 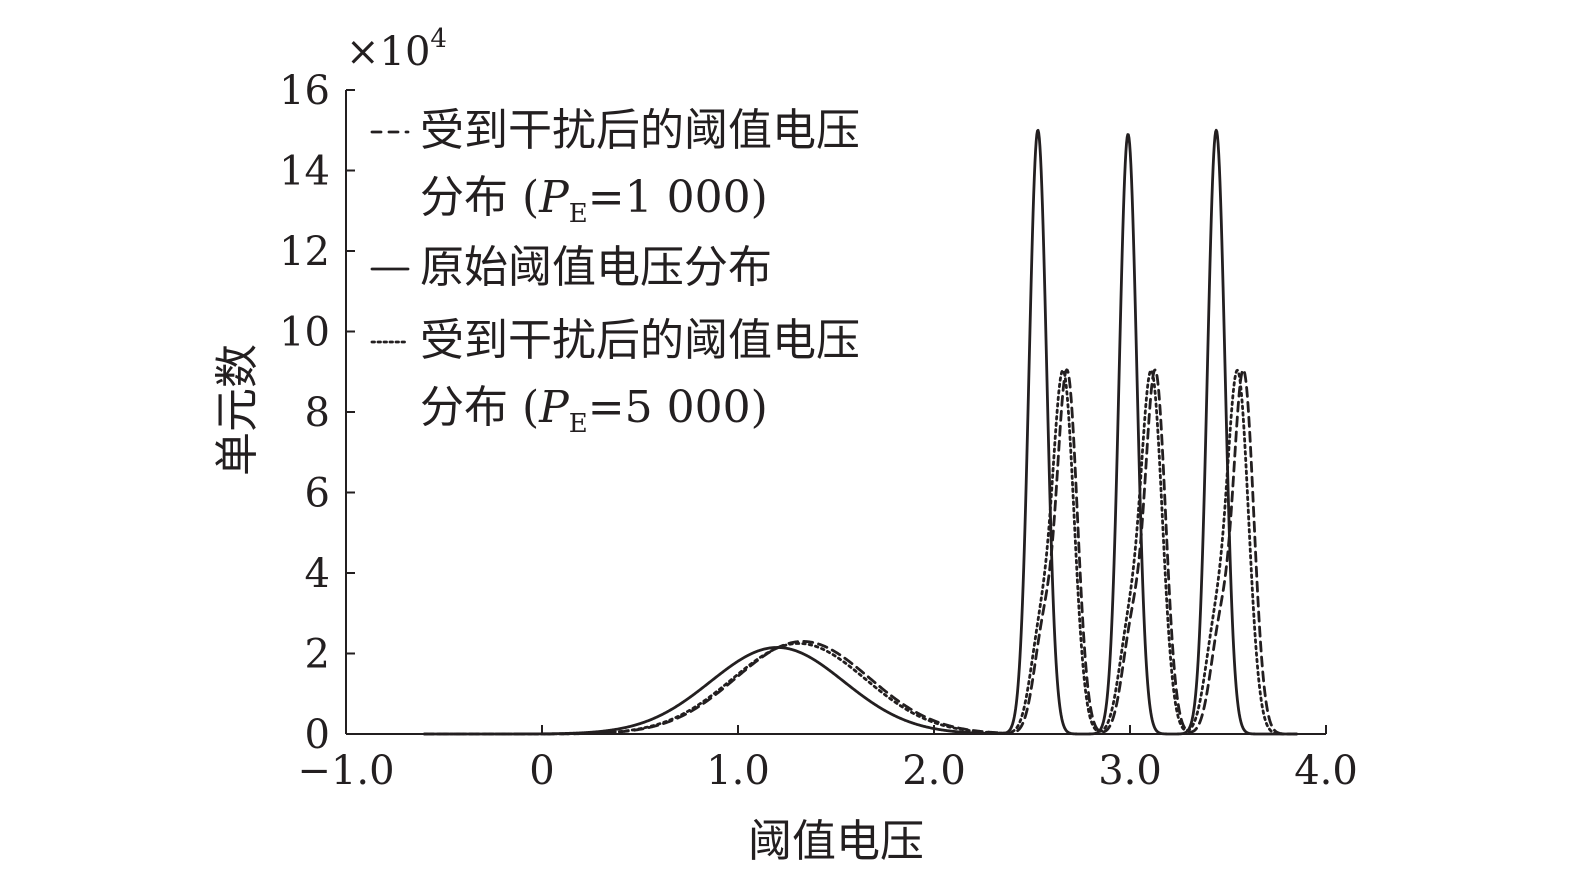 What do you see at coordinates (304, 252) in the screenshot?
I see `y-tick-label: 12` at bounding box center [304, 252].